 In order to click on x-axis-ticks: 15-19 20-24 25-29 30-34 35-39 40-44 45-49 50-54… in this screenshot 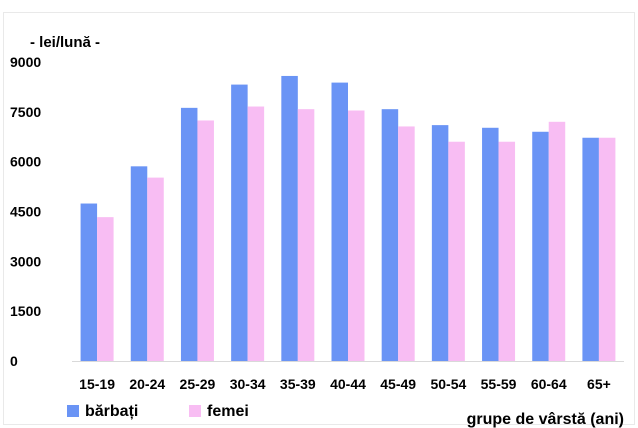, I will do `click(345, 384)`.